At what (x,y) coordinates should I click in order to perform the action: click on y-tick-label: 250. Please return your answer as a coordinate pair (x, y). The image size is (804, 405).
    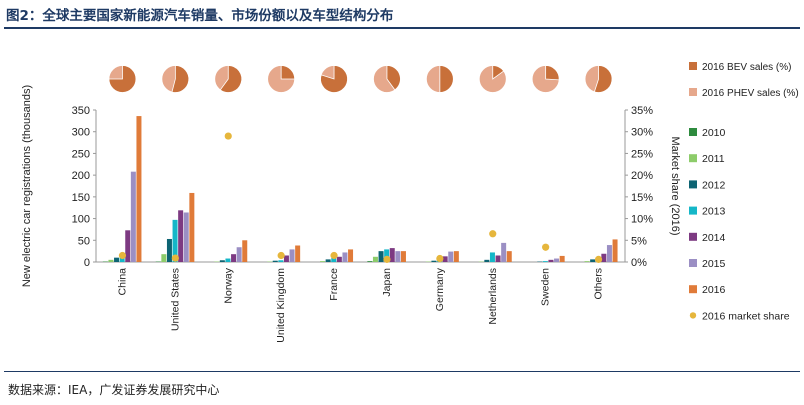
    Looking at the image, I should click on (81, 154).